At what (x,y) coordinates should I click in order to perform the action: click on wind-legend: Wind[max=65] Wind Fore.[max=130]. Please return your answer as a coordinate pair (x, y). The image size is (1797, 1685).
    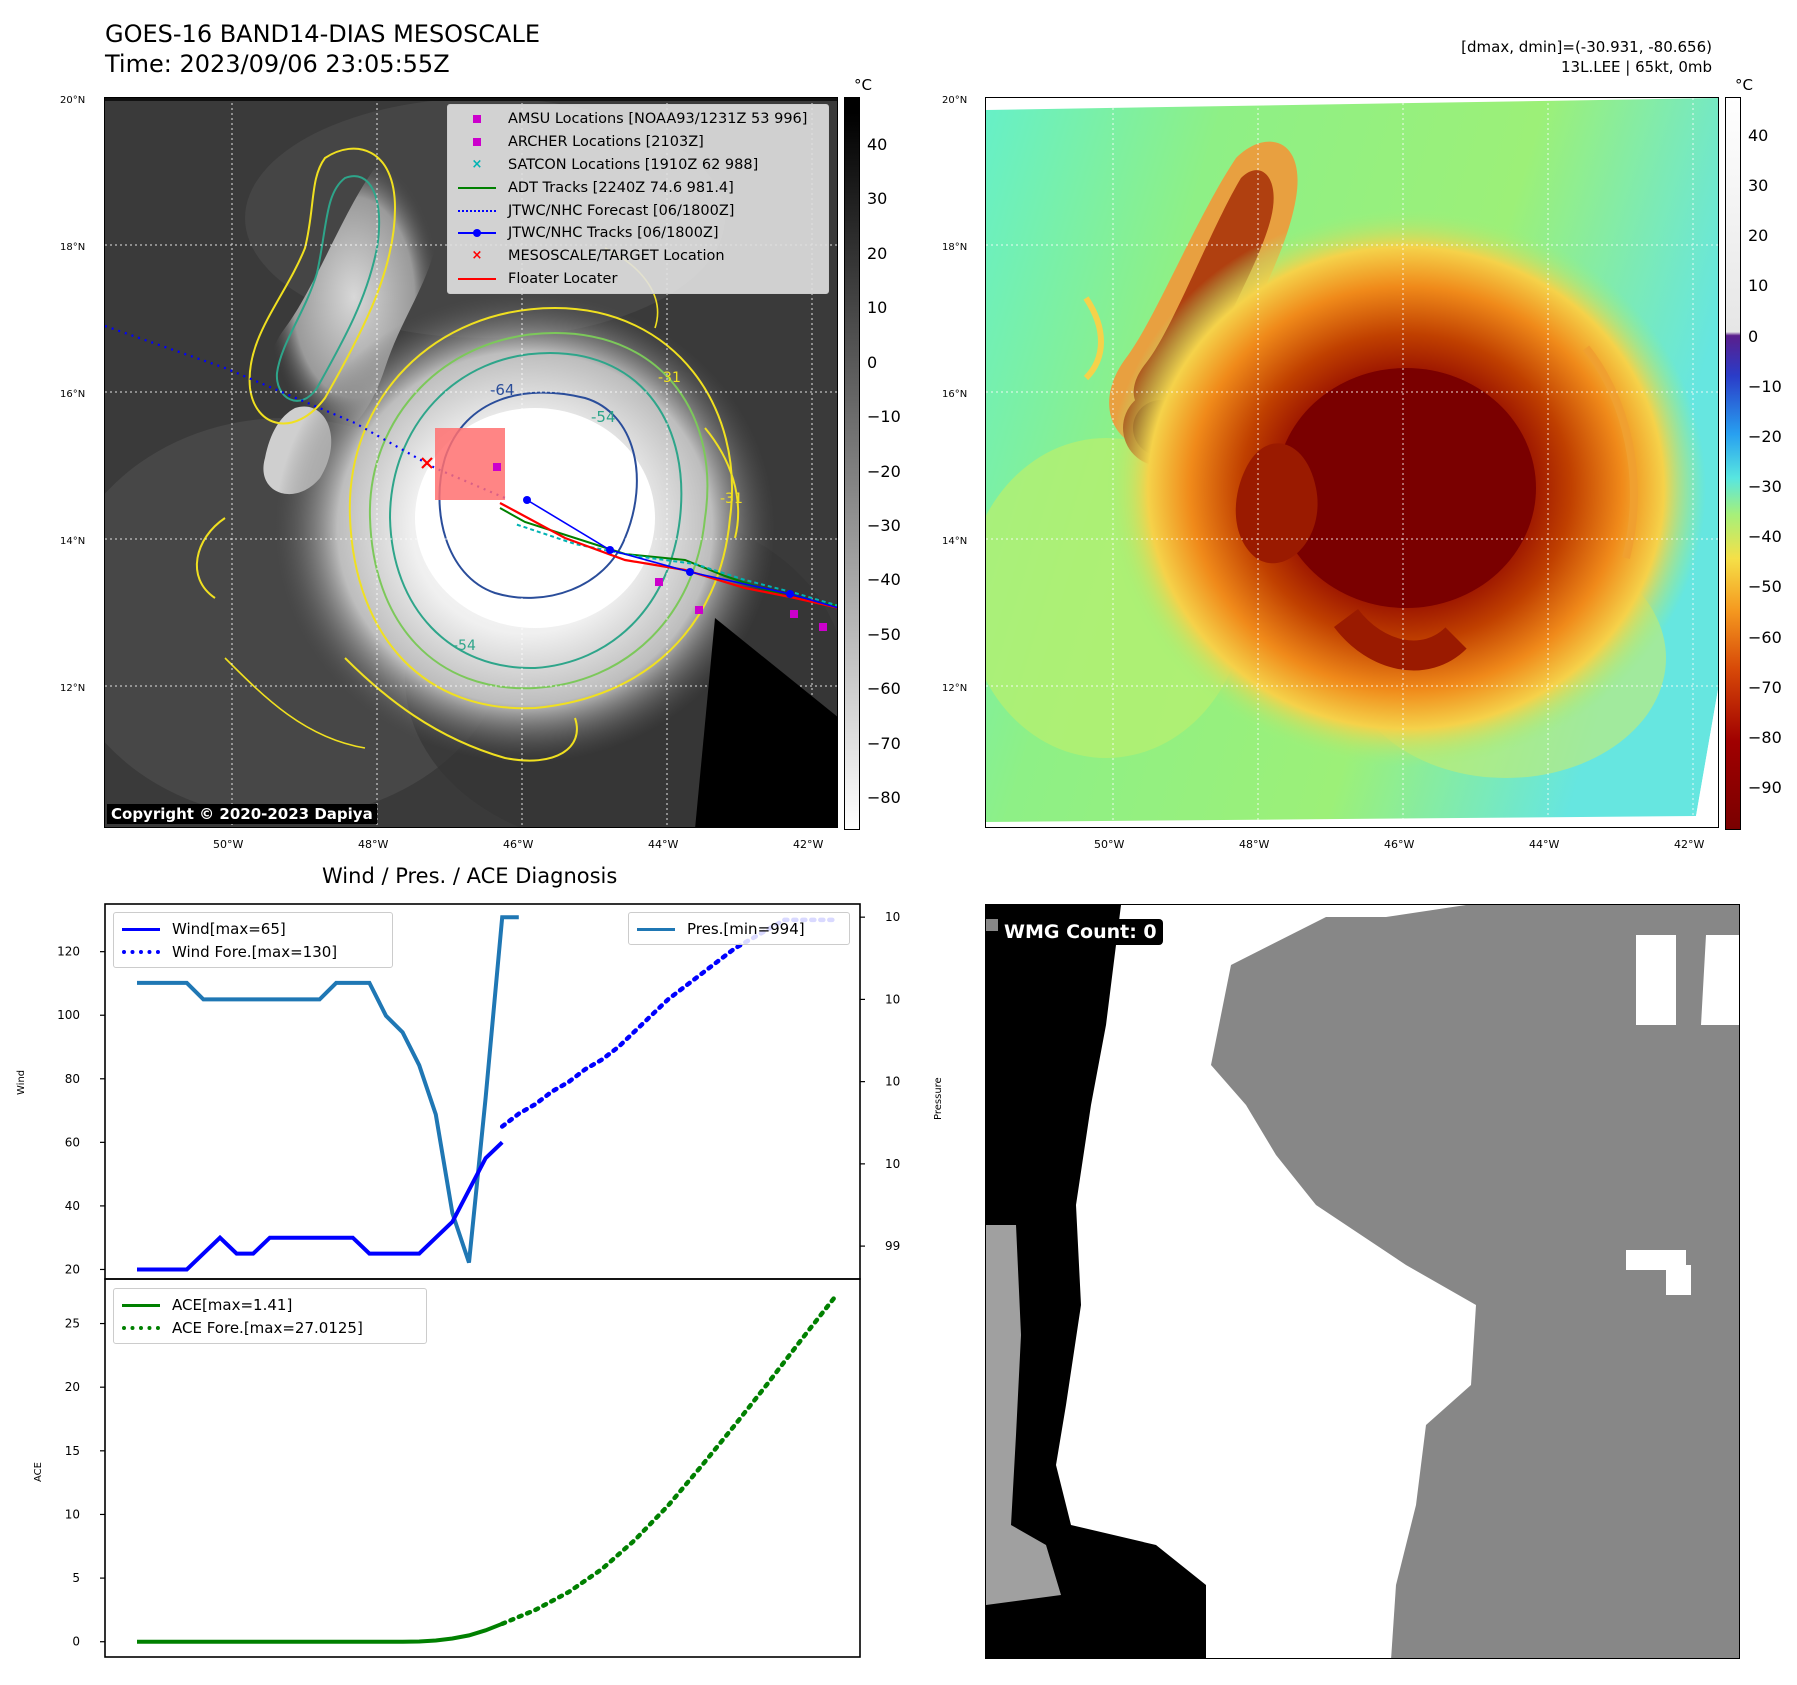
    Looking at the image, I should click on (253, 940).